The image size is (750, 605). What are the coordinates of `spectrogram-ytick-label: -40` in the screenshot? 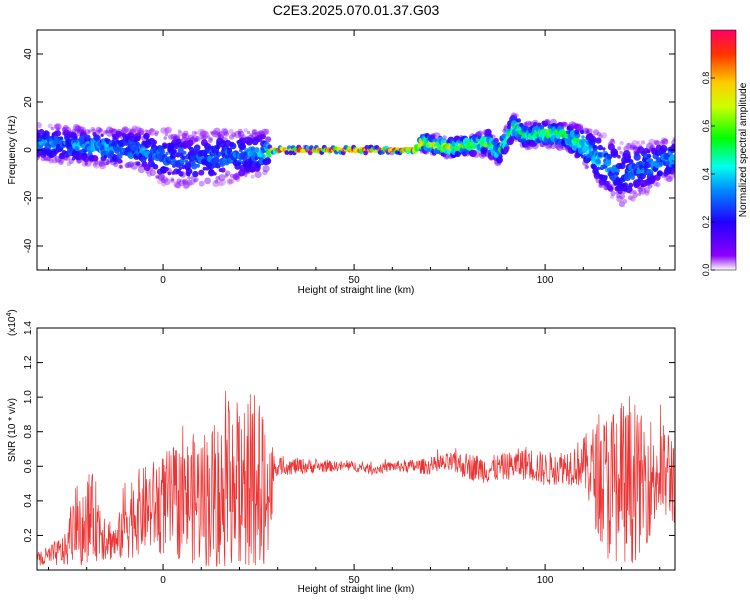 It's located at (28, 245).